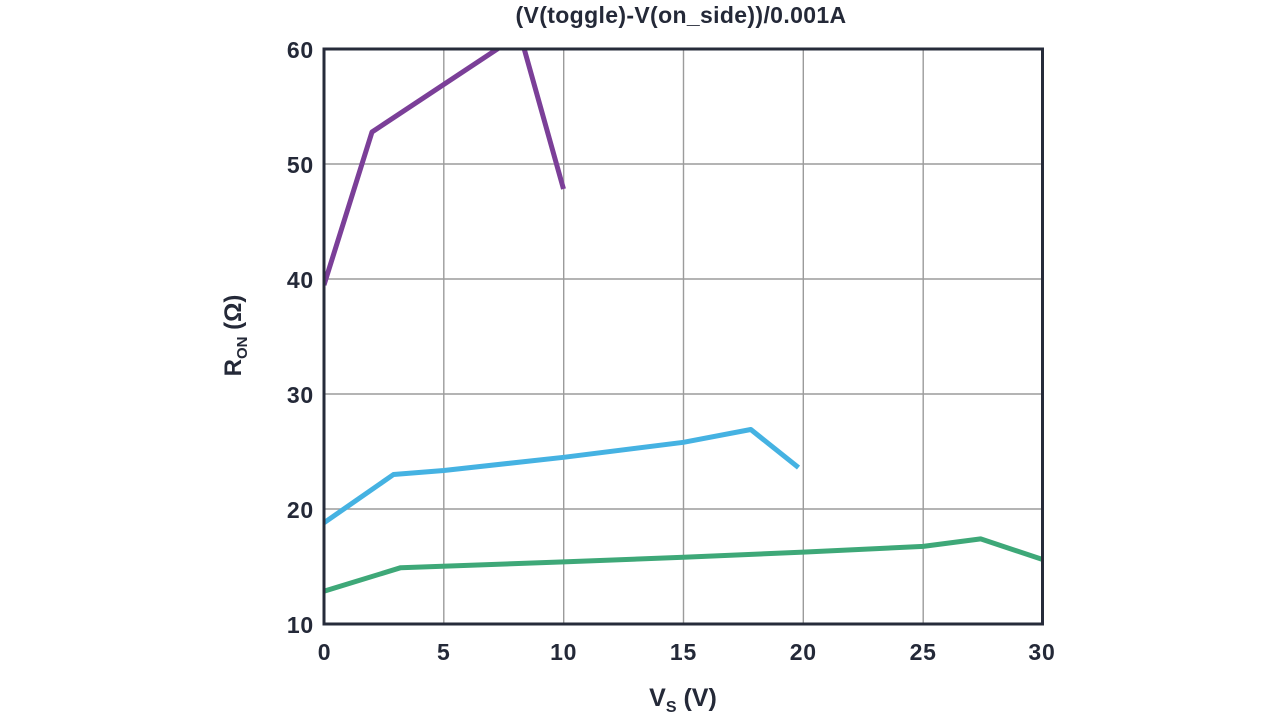 Image resolution: width=1280 pixels, height=720 pixels. I want to click on svg-text: RON (Ω), so click(235, 336).